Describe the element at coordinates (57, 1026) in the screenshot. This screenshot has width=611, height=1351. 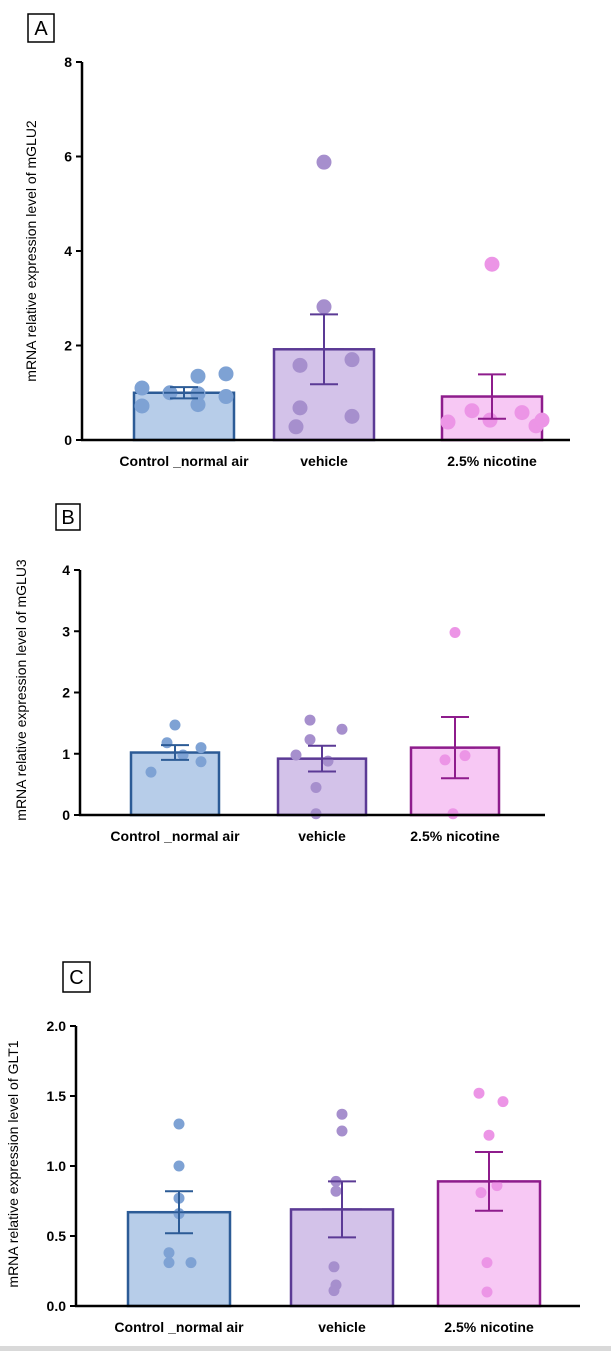
I see `y-tick-label: 2.0` at that location.